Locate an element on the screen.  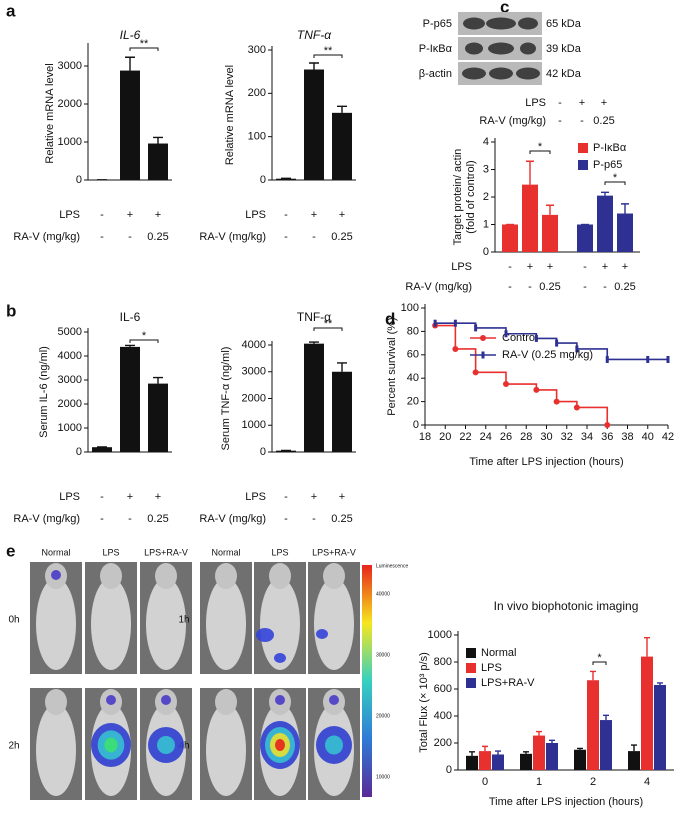
y-tick-label: 80 is located at coordinates (413, 331).